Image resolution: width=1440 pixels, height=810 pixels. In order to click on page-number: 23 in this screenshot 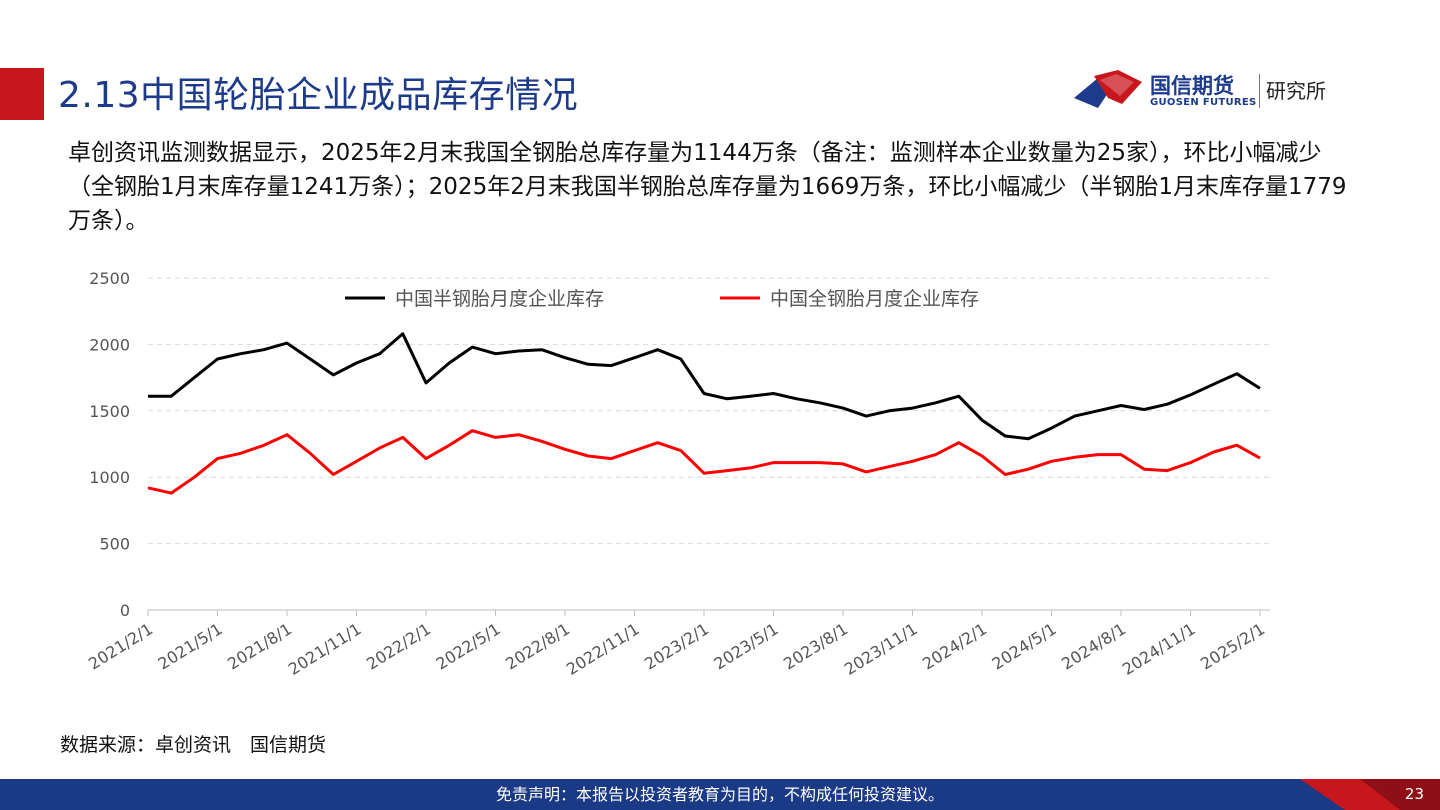, I will do `click(1414, 794)`.